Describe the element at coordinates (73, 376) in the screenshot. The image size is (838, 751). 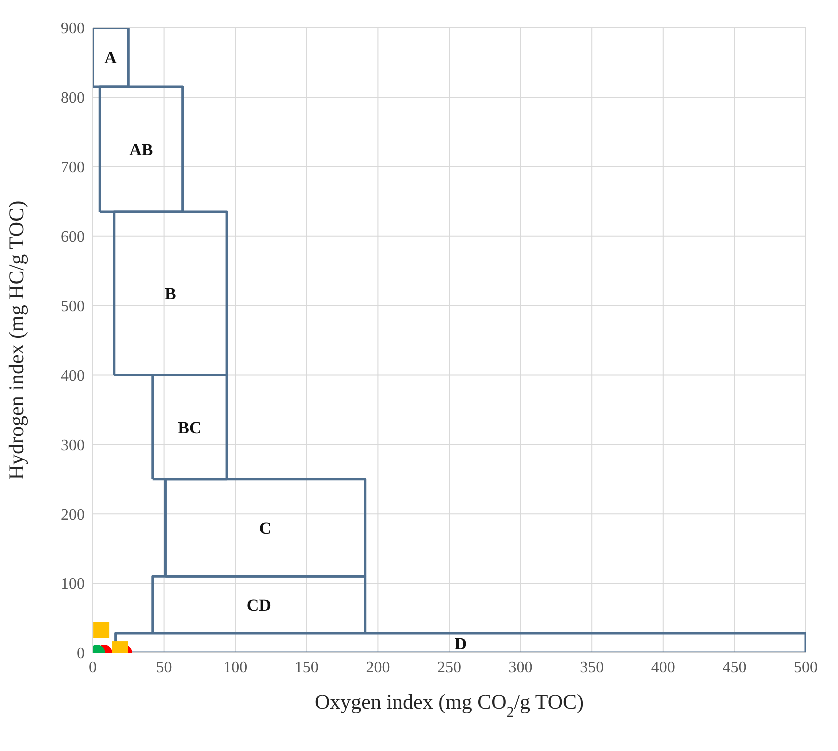
I see `y-tick-label: 400` at that location.